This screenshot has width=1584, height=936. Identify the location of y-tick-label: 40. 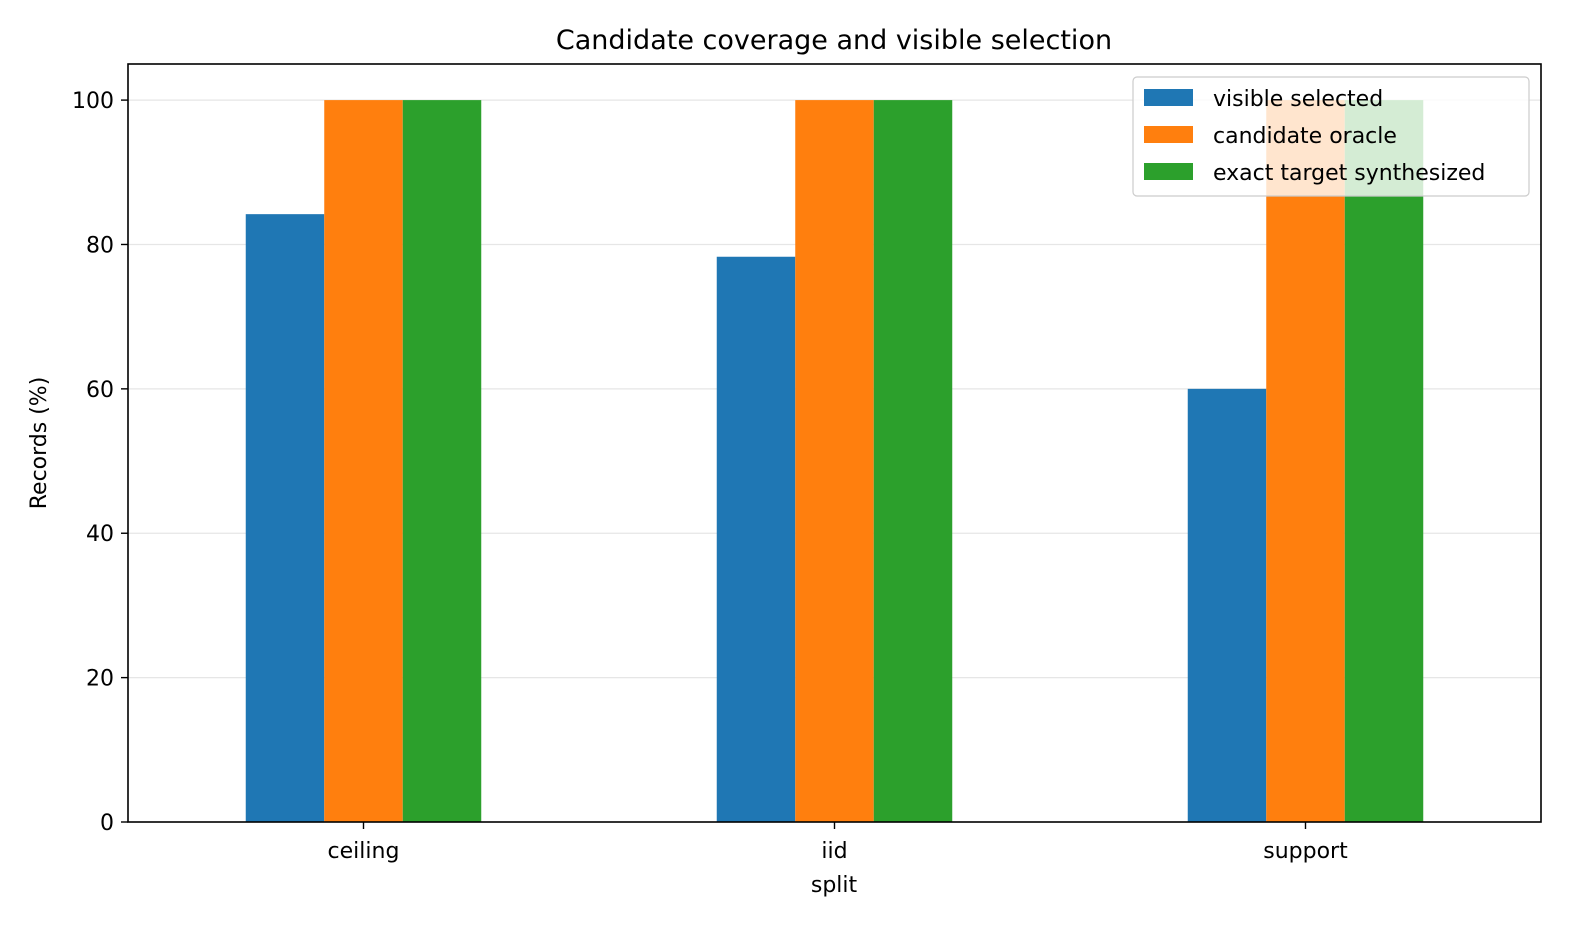
(100, 534).